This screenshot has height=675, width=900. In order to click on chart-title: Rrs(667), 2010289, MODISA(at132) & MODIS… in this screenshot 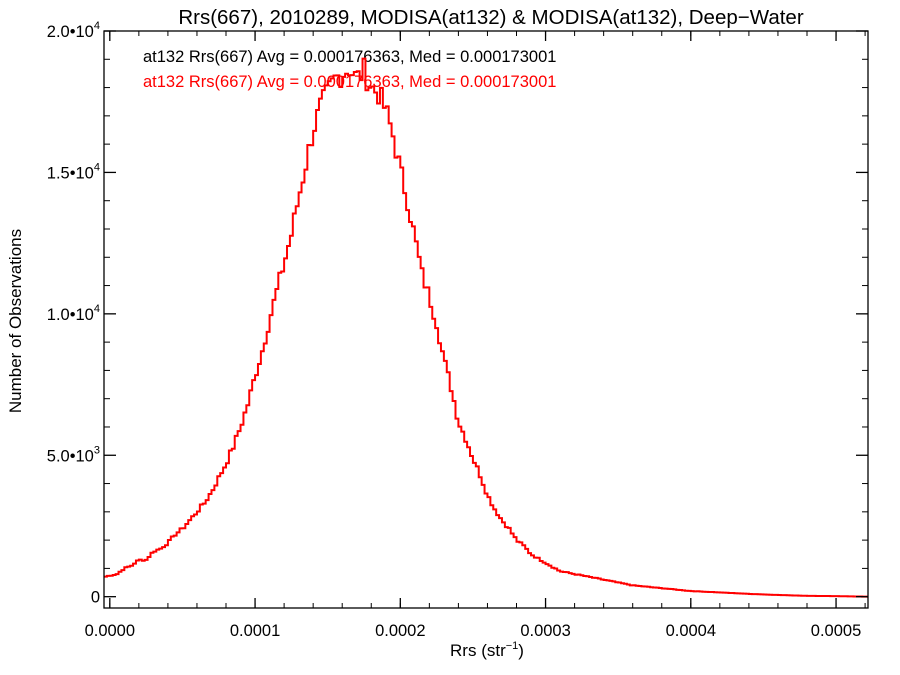, I will do `click(490, 17)`.